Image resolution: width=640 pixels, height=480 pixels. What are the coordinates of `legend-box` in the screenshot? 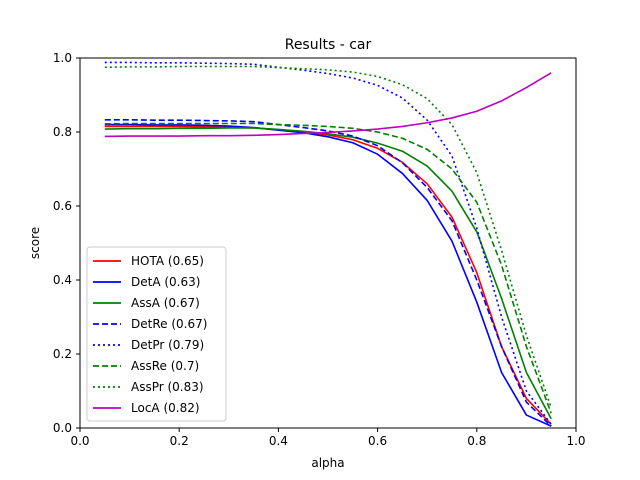 It's located at (156, 334).